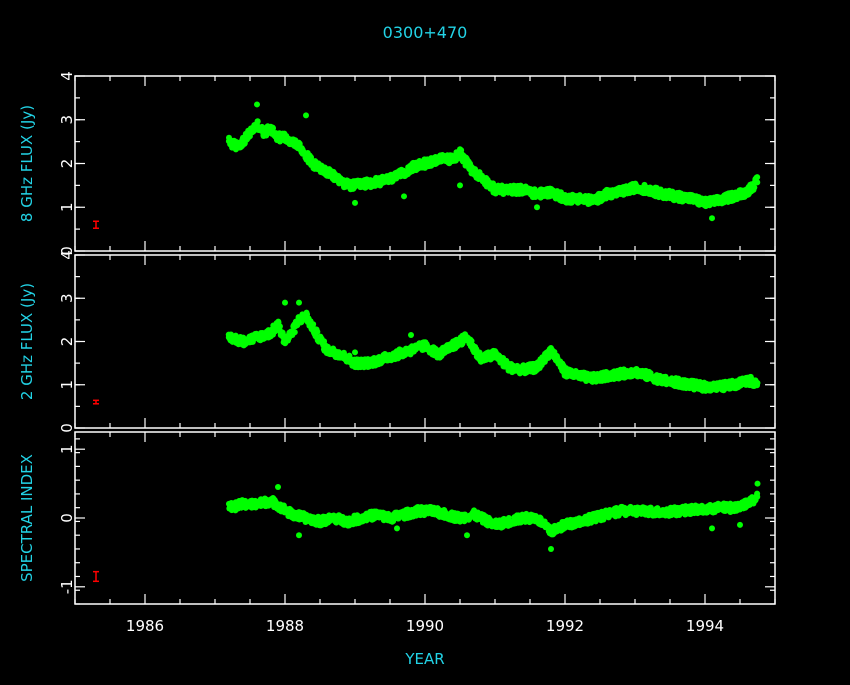  I want to click on x-tick-label: 1986, so click(145, 626).